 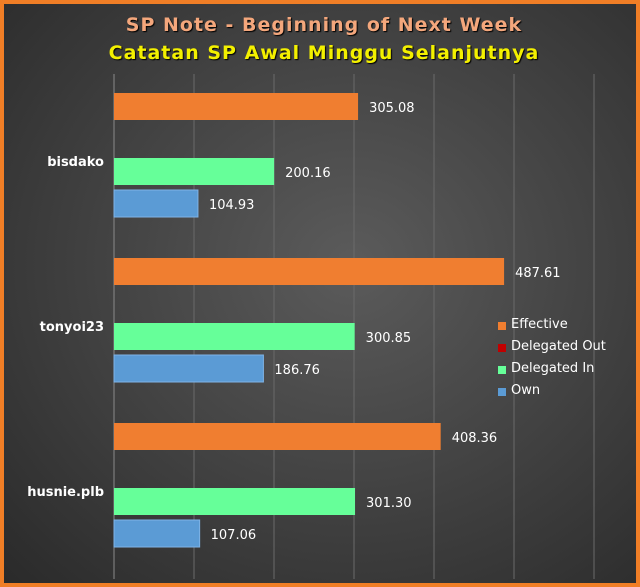 What do you see at coordinates (297, 370) in the screenshot?
I see `data-label: 186.76` at bounding box center [297, 370].